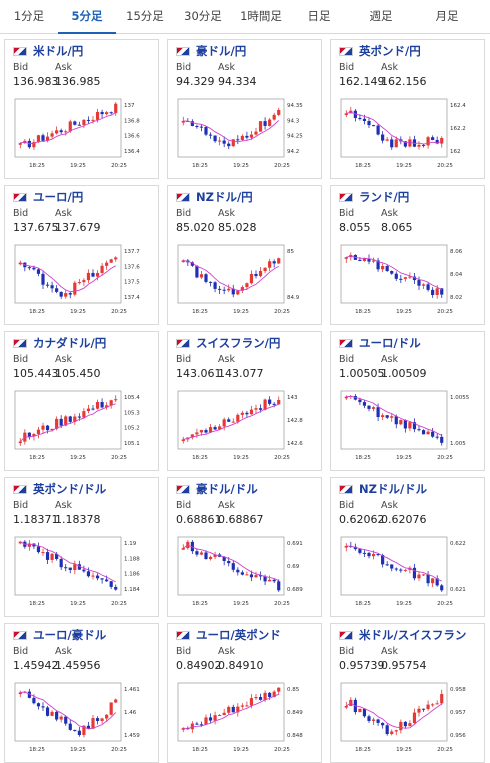 This screenshot has height=763, width=490. What do you see at coordinates (130, 713) in the screenshot?
I see `y-tick-label: 1.46` at bounding box center [130, 713].